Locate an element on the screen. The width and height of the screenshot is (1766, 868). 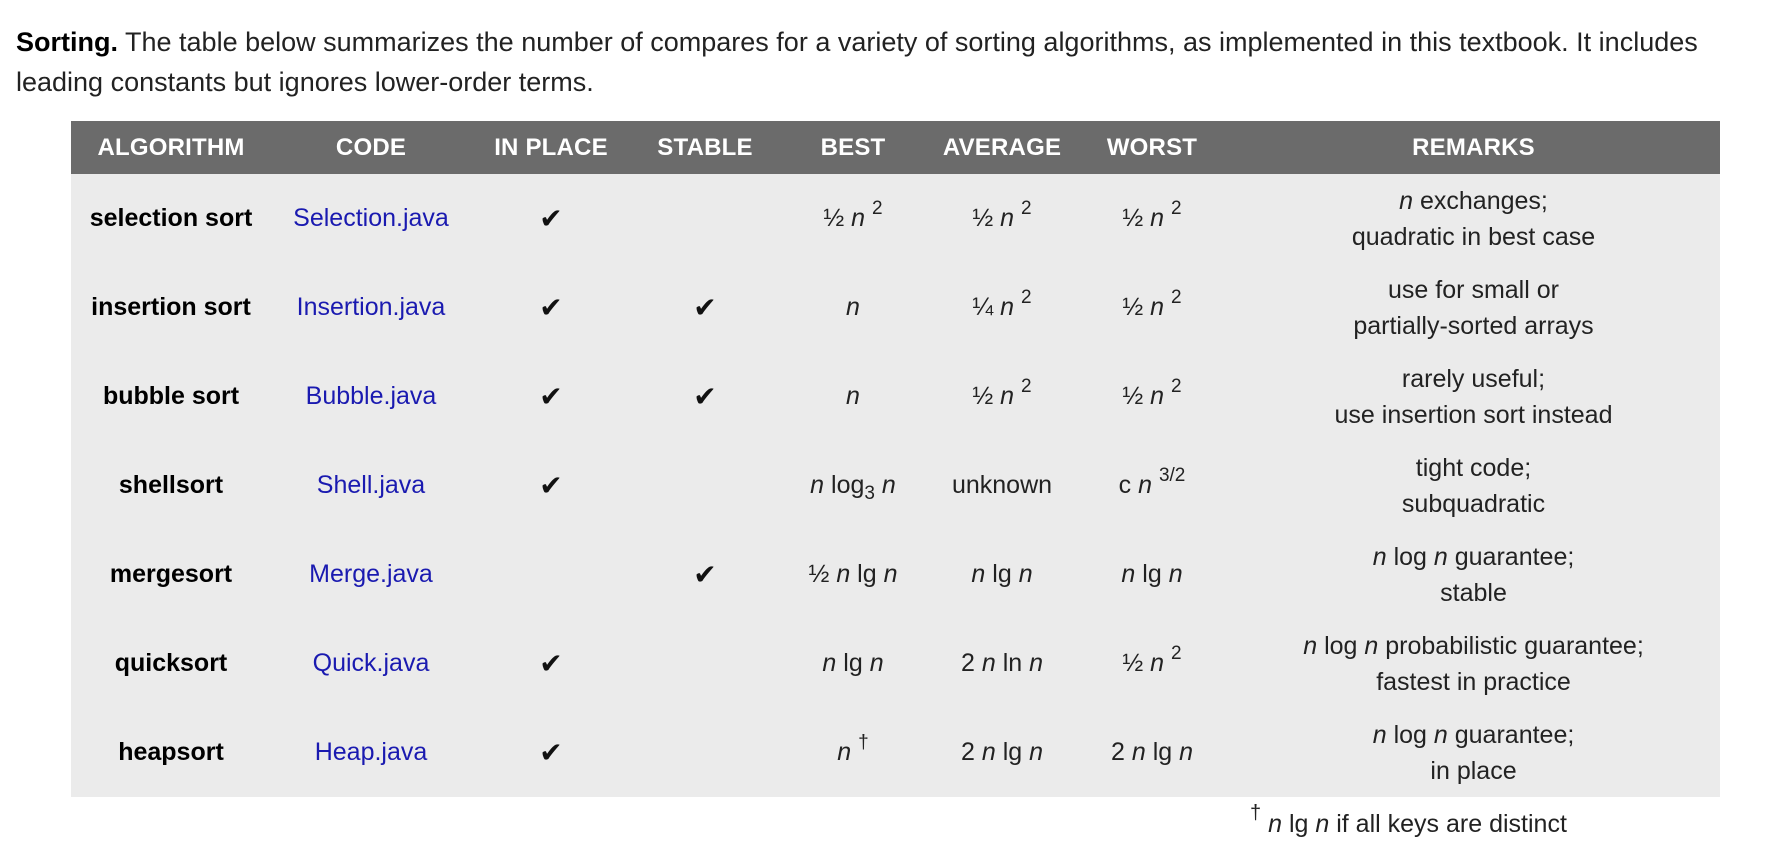
remarks-cell: tight code; subquadratic is located at coordinates (1473, 485).